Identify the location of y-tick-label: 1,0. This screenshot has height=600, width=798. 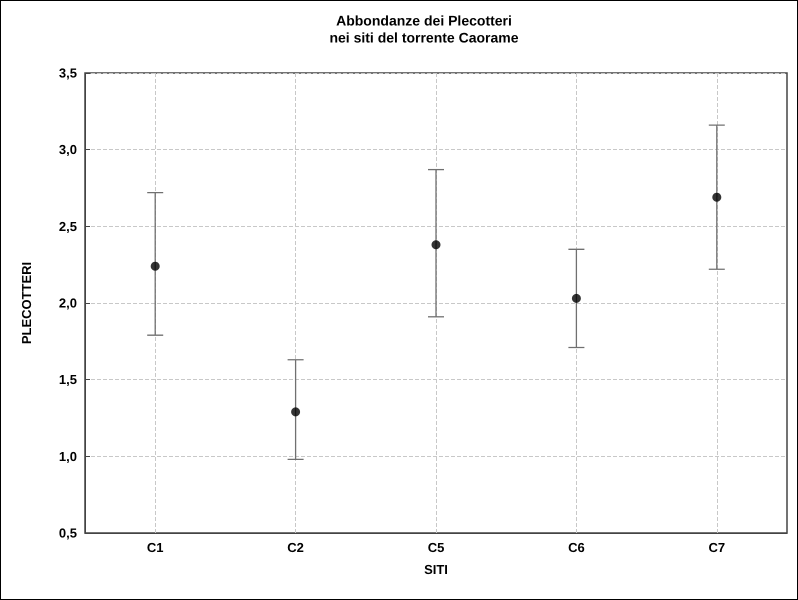
(67, 456).